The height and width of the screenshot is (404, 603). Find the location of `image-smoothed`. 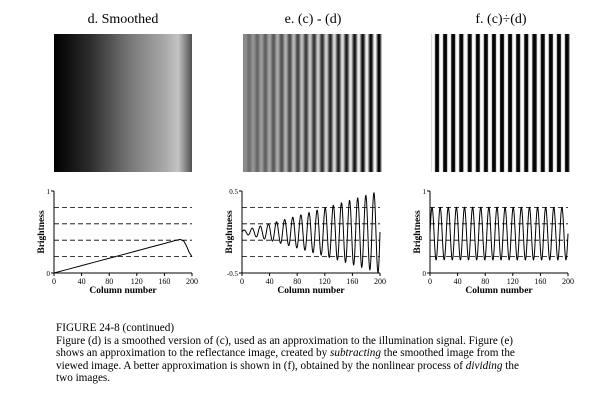

image-smoothed is located at coordinates (123, 103).